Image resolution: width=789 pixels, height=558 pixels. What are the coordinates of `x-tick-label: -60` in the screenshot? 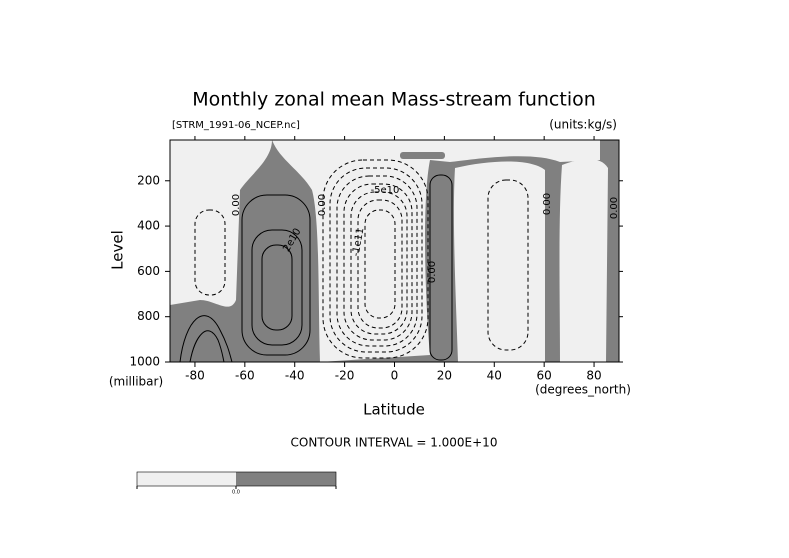 It's located at (245, 376).